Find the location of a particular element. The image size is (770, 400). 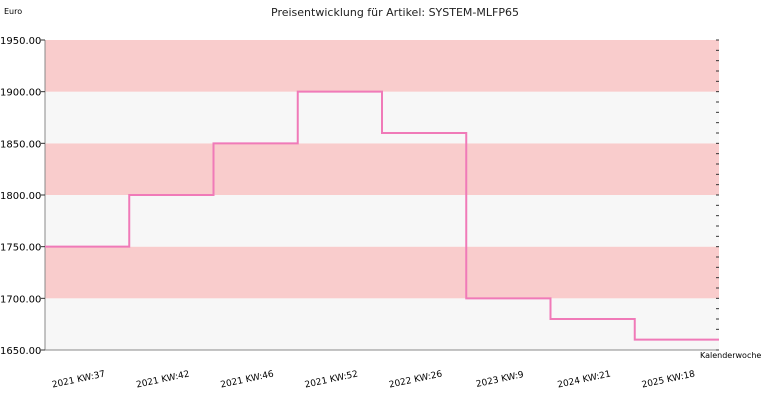

x-tick-label: 2024 KW:21 is located at coordinates (584, 380).